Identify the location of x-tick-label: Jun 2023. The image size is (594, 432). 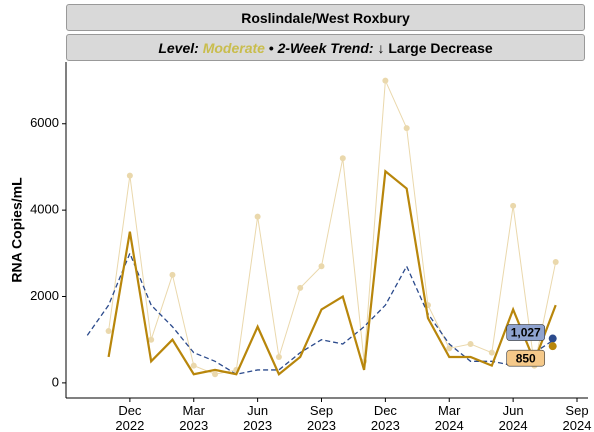
(258, 417).